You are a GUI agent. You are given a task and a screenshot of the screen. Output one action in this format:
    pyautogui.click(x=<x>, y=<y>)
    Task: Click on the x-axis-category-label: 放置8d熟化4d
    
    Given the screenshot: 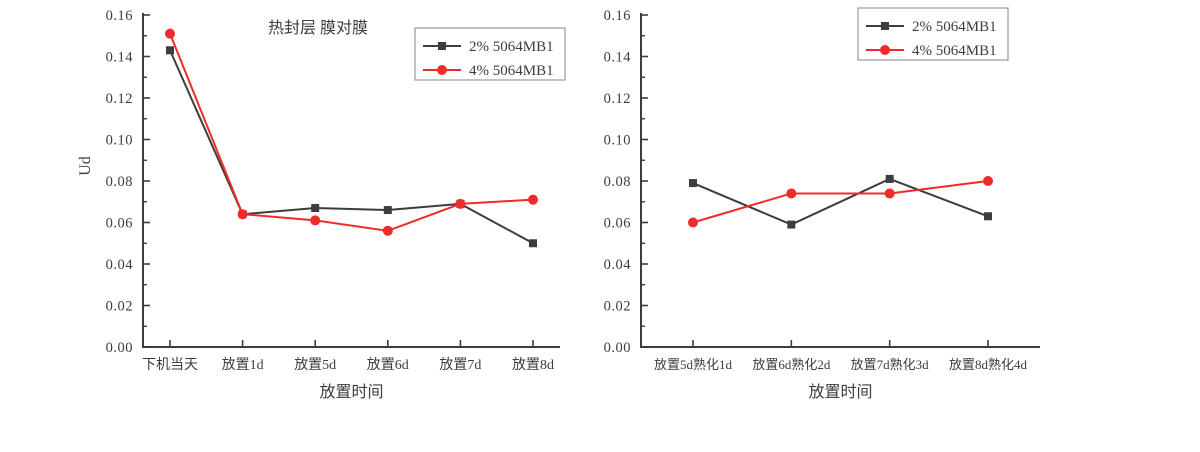 What is the action you would take?
    pyautogui.click(x=988, y=364)
    